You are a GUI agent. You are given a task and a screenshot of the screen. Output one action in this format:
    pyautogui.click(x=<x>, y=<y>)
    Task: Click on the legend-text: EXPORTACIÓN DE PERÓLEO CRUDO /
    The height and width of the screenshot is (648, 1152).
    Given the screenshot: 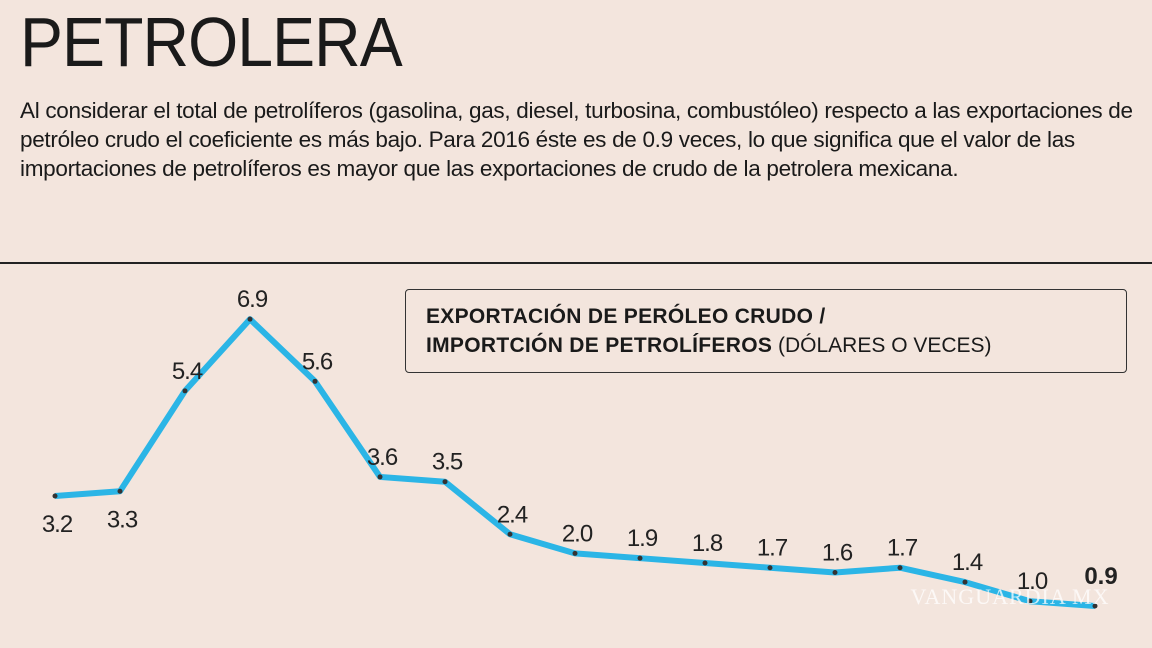 What is the action you would take?
    pyautogui.click(x=626, y=316)
    